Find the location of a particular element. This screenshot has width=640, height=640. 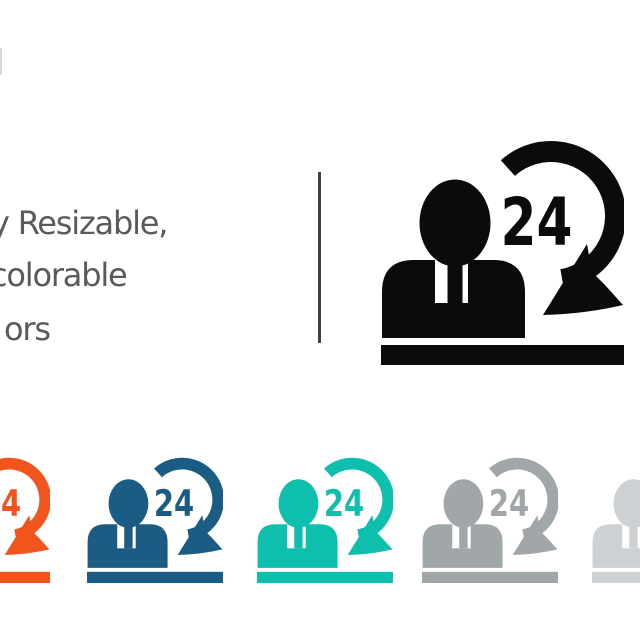

feature-line-recolorable: colorable is located at coordinates (64, 275).